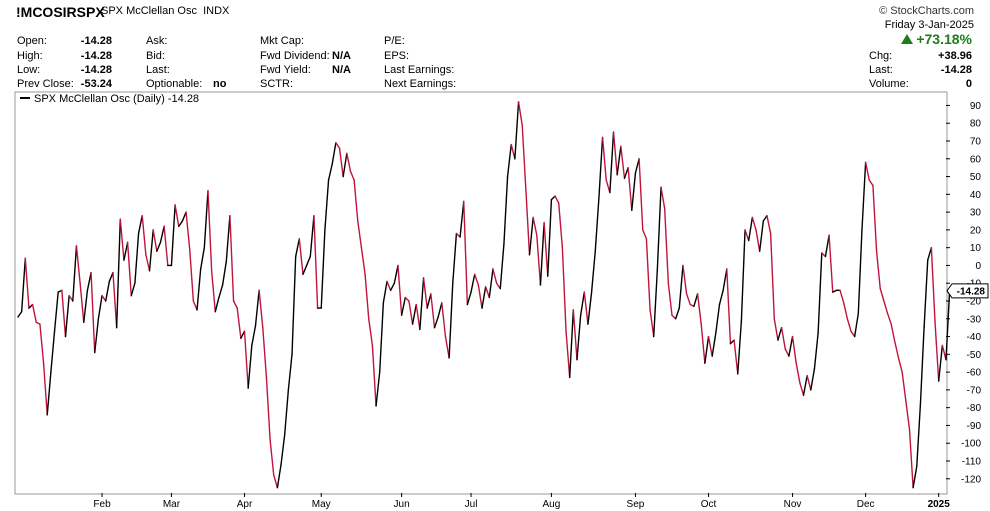 The image size is (990, 511). Describe the element at coordinates (30, 56) in the screenshot. I see `high-label: High:` at that location.